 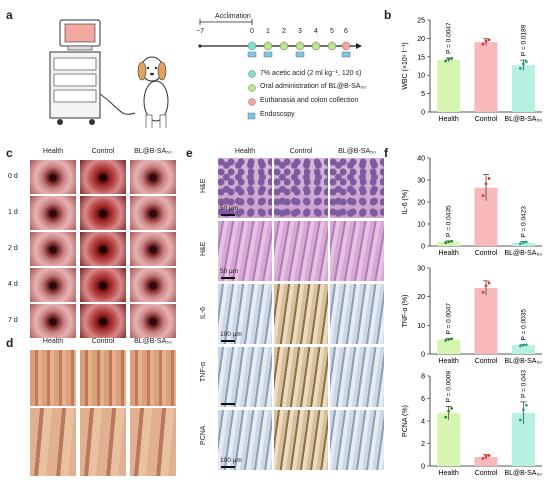 What do you see at coordinates (421, 269) in the screenshot?
I see `y-tick-label: 30` at bounding box center [421, 269].